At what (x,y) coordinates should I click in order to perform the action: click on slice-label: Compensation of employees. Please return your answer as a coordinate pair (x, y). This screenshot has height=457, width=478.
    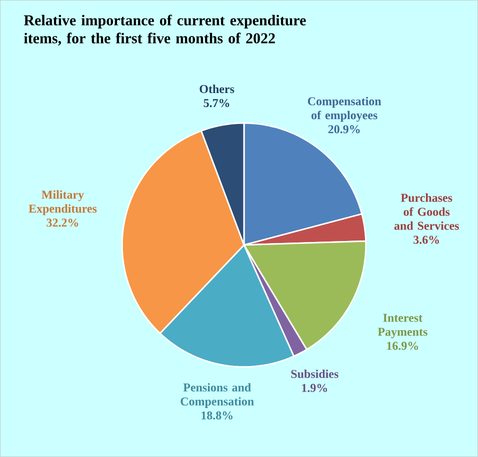
    Looking at the image, I should click on (345, 109).